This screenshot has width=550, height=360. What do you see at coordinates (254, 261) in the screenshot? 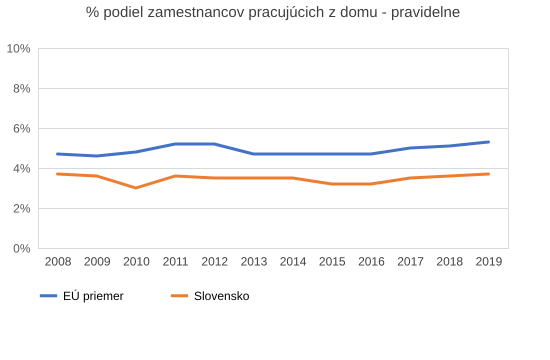
I see `x-tick-label: 2013` at bounding box center [254, 261].